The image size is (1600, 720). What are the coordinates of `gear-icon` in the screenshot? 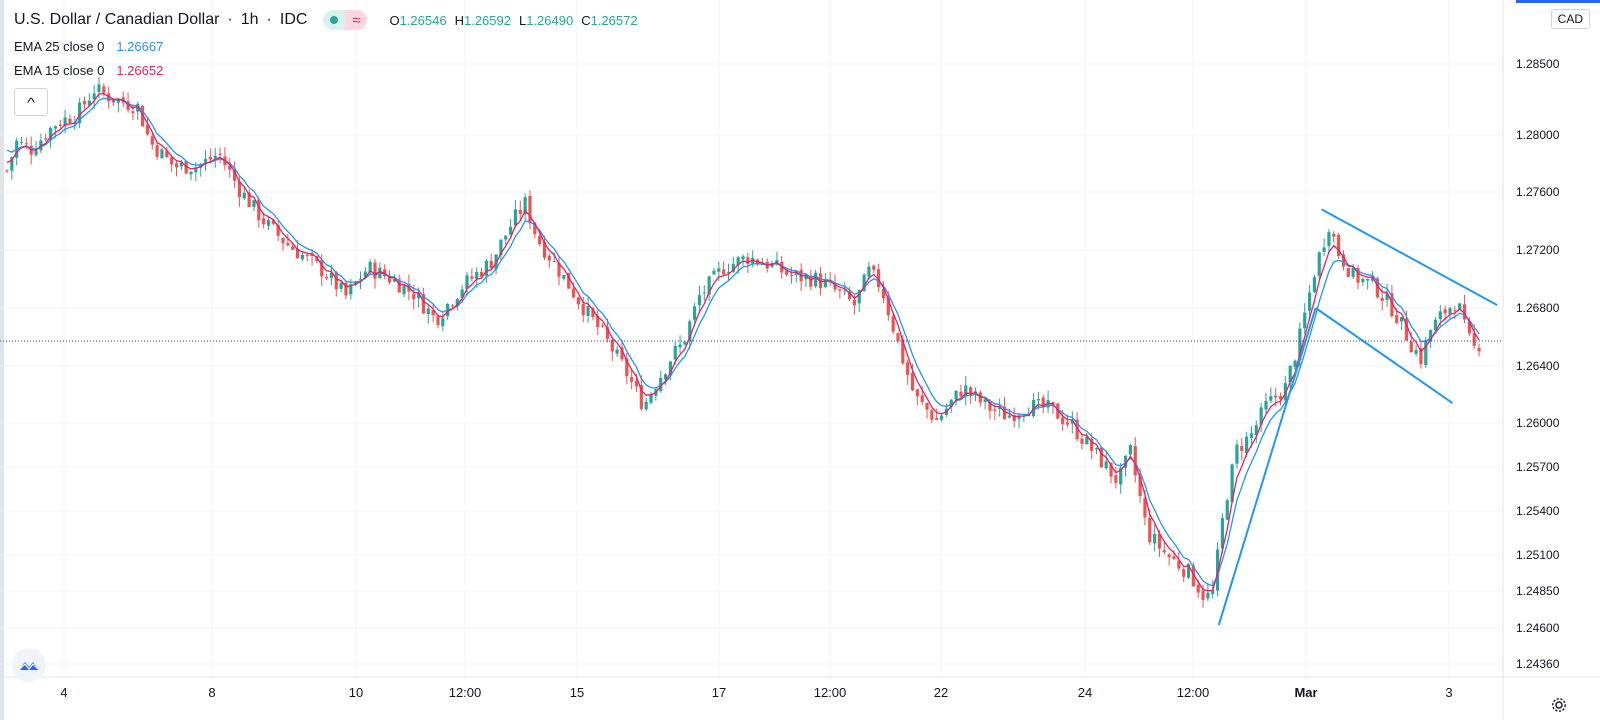 It's located at (1559, 705).